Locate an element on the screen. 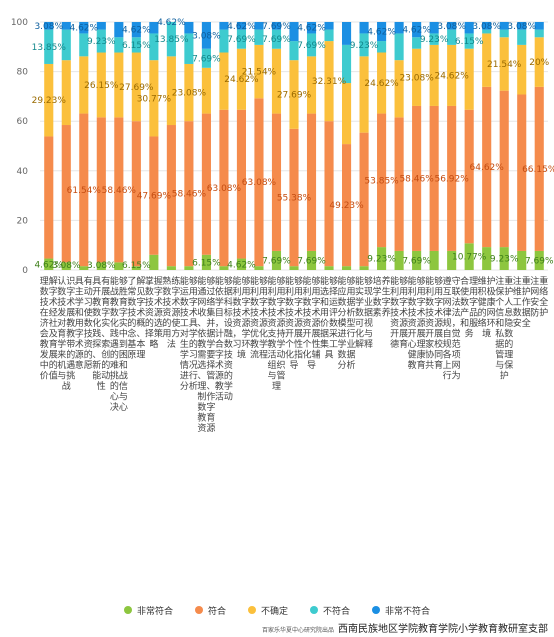 This screenshot has width=554, height=637. data-label: 63.08% is located at coordinates (259, 183).